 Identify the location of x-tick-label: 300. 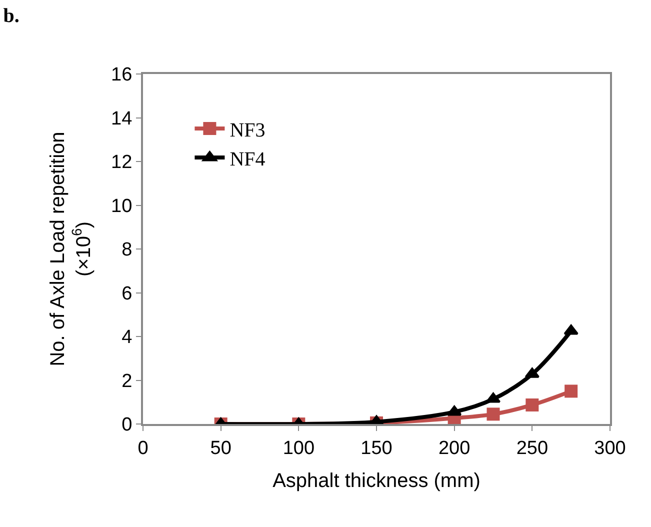
(610, 448).